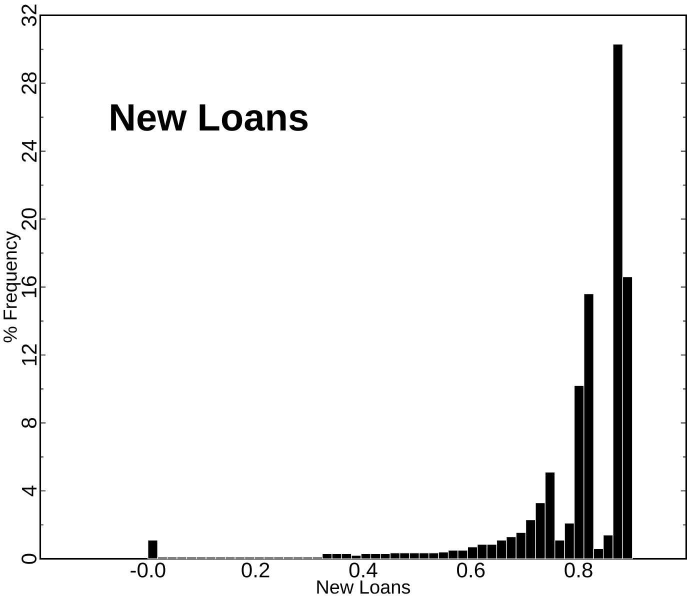  Describe the element at coordinates (29, 15) in the screenshot. I see `y-tick-label: 32` at that location.